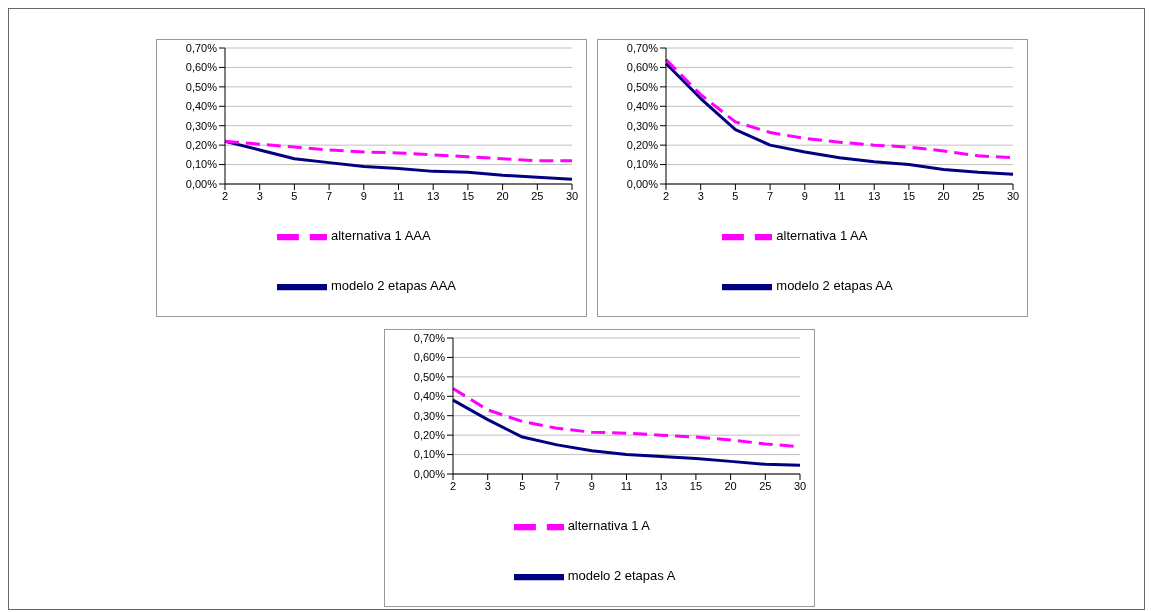 This screenshot has height=612, width=1151. What do you see at coordinates (621, 576) in the screenshot?
I see `legend-label: modelo 2 etapas A` at bounding box center [621, 576].